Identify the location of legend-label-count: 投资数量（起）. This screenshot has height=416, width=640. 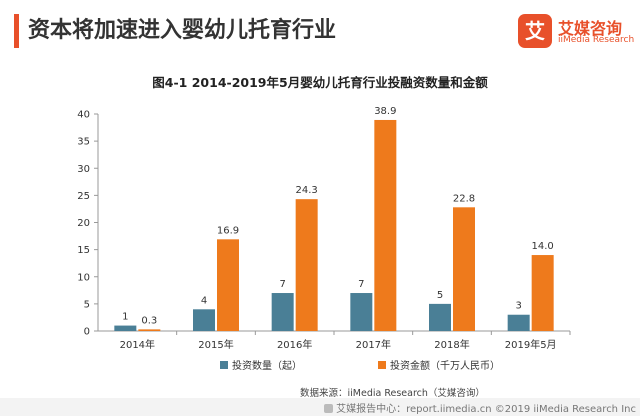
(267, 365).